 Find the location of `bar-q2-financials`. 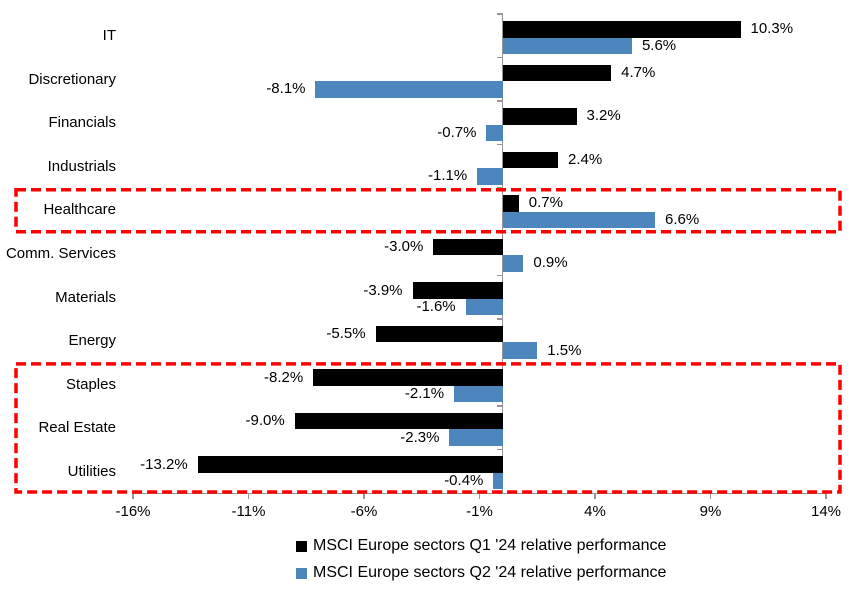

bar-q2-financials is located at coordinates (494, 133).